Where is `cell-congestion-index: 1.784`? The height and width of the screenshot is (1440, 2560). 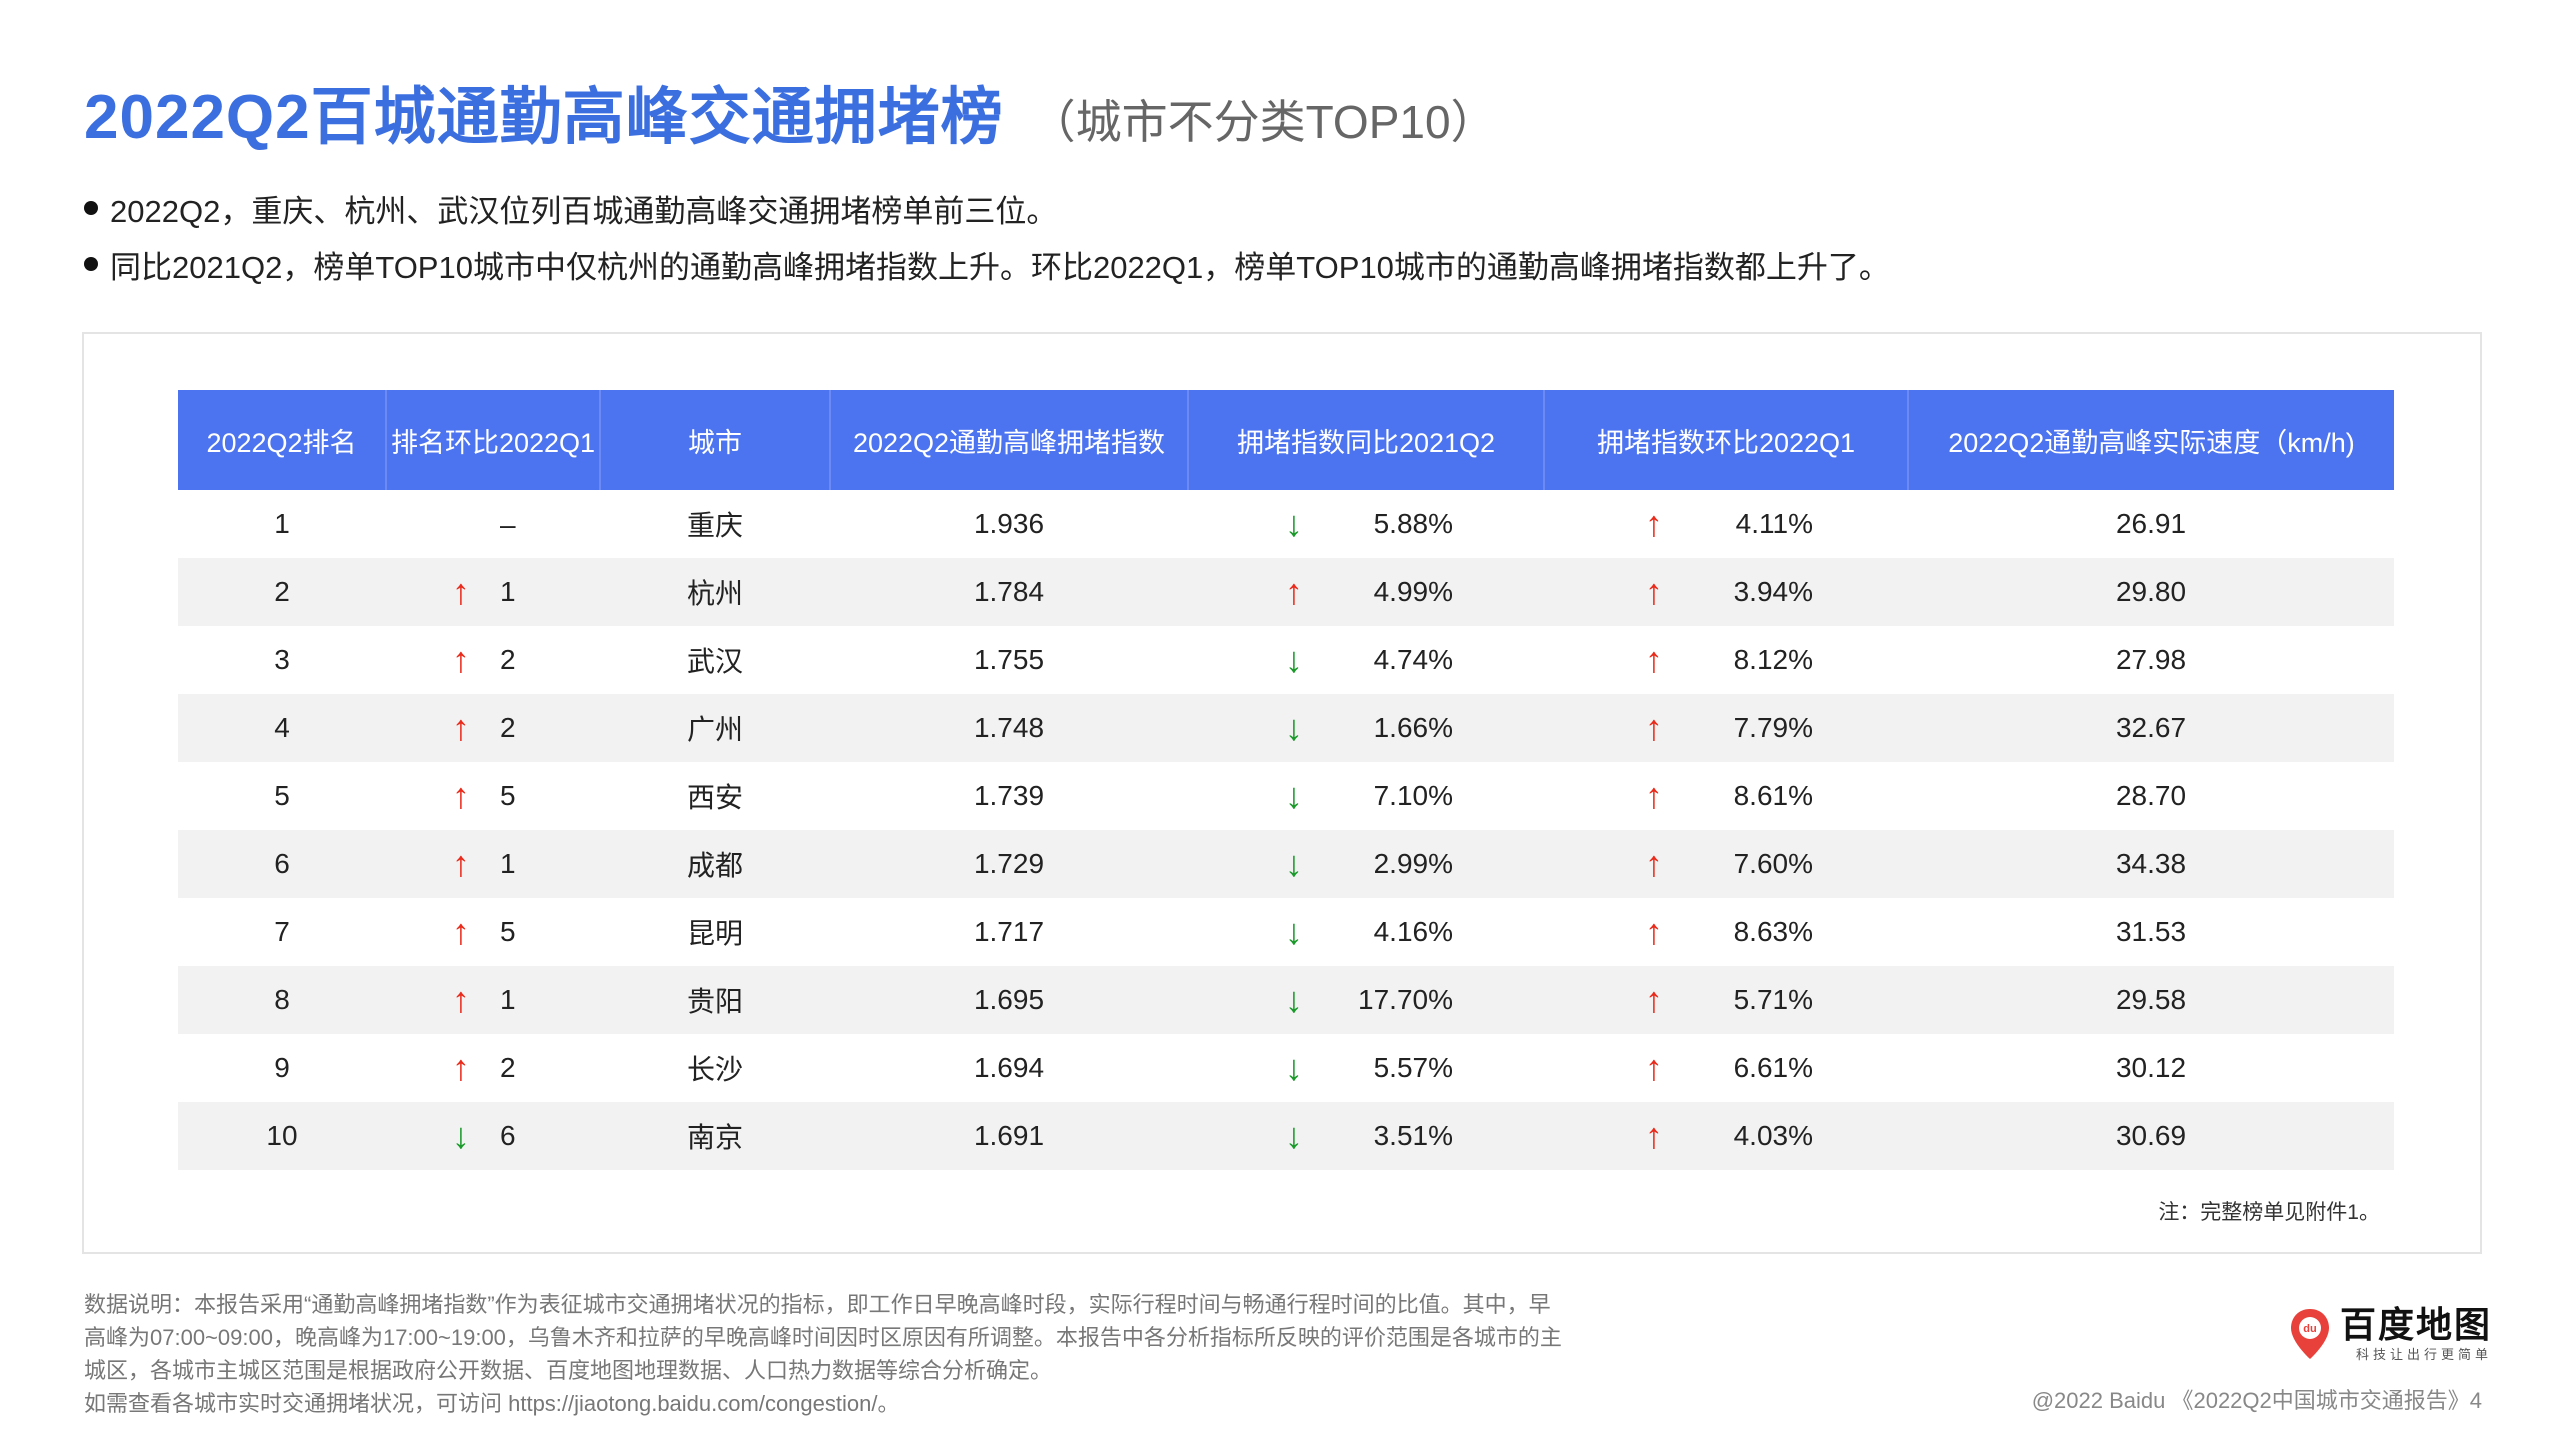 cell-congestion-index: 1.784 is located at coordinates (1009, 592).